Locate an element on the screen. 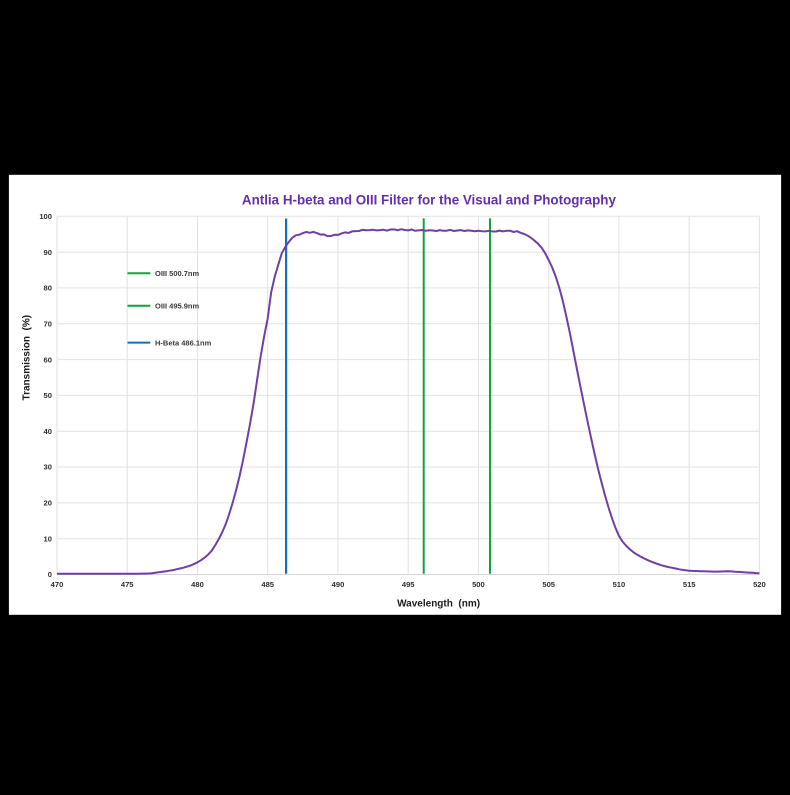 This screenshot has height=795, width=790. svg-text: 70 is located at coordinates (48, 324).